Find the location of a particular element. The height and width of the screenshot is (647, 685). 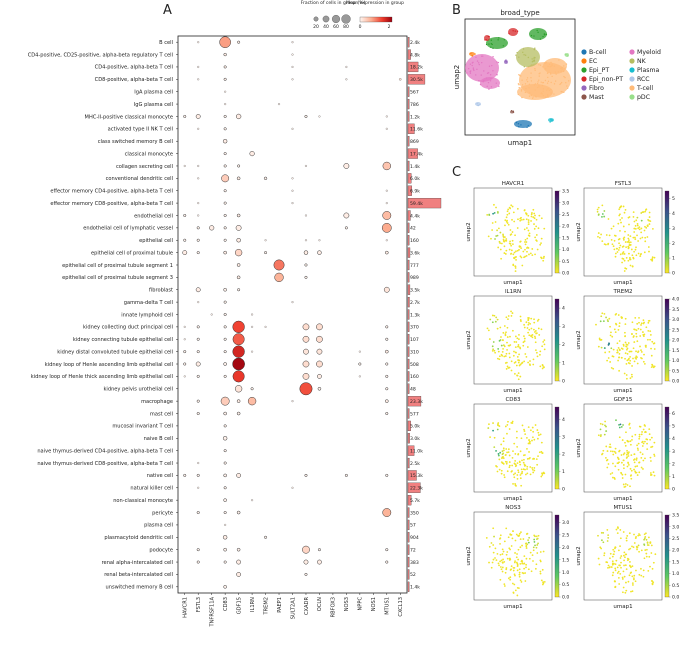

row-label: unswitched memory B cell is located at coordinates (140, 588).